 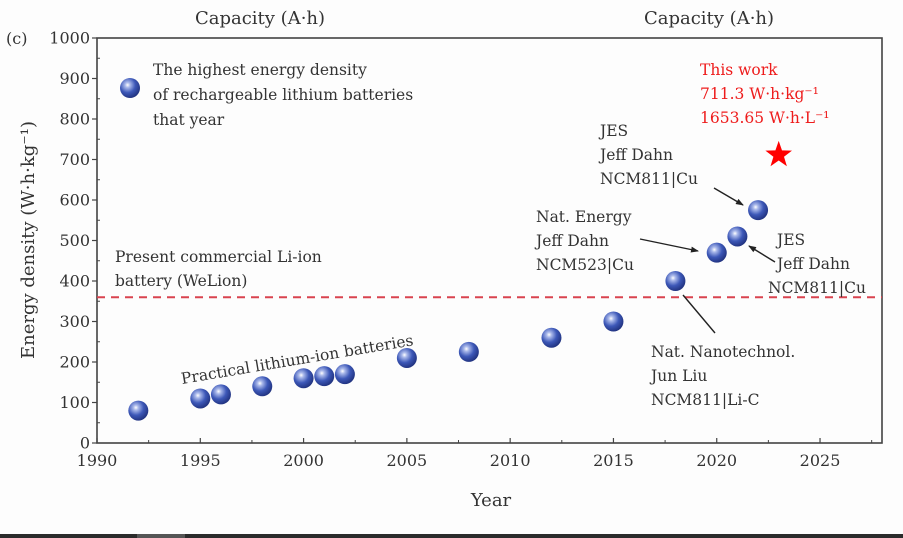 I want to click on data-point-2020, so click(x=716, y=252).